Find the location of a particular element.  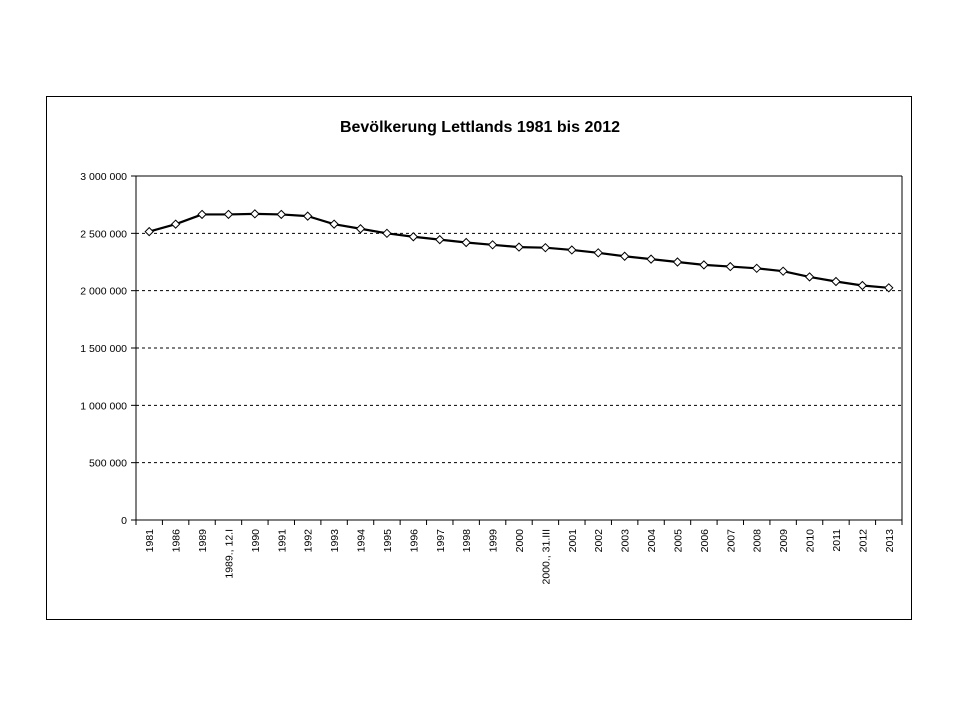

y-tick-label: 3 000 000 is located at coordinates (103, 177).